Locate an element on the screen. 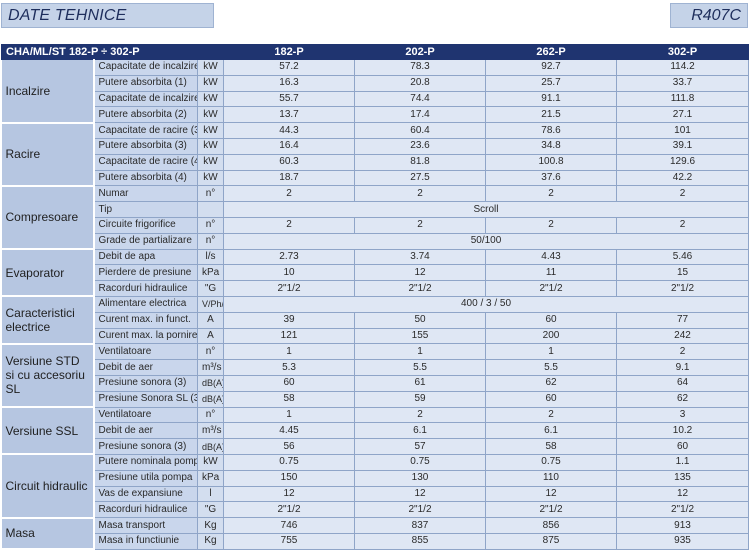  table-row: Presiune sonora (3) dB(A) 56 57 58 60 is located at coordinates (376, 446).